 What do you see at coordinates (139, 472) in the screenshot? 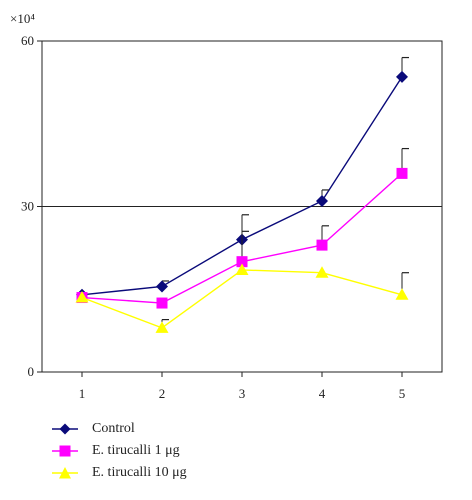
I see `legend-label-tirucalli-10: E. tirucalli 10 μg` at bounding box center [139, 472].